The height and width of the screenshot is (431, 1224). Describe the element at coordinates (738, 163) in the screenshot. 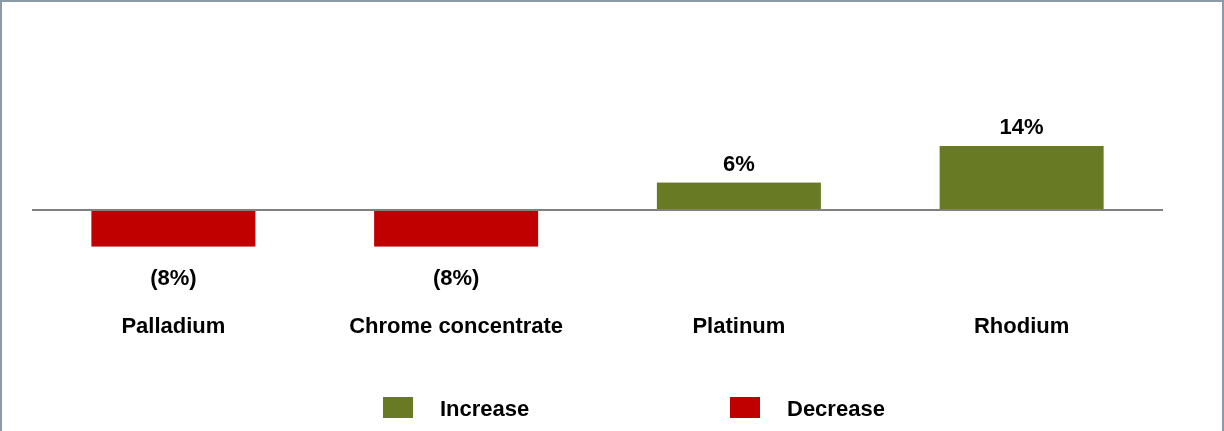

I see `data-label: 6%` at that location.